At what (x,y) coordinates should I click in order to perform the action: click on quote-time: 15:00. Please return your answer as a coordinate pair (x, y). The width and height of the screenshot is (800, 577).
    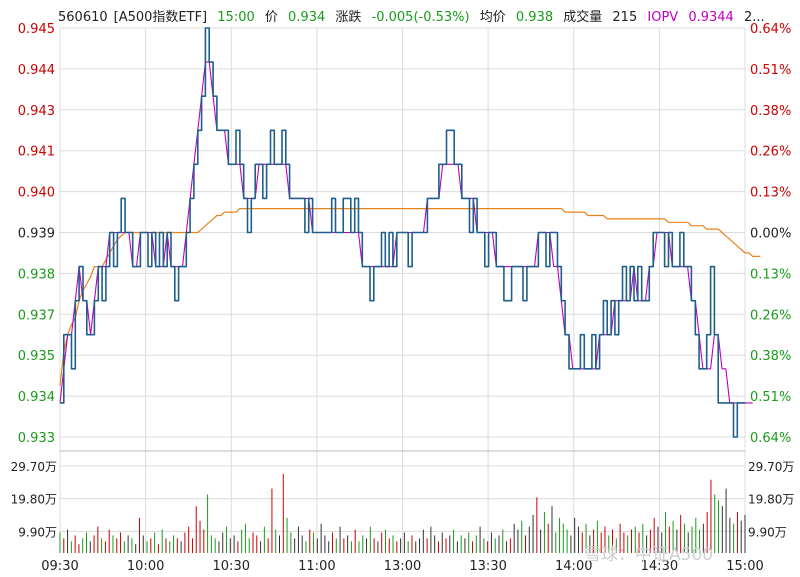
    Looking at the image, I should click on (236, 17).